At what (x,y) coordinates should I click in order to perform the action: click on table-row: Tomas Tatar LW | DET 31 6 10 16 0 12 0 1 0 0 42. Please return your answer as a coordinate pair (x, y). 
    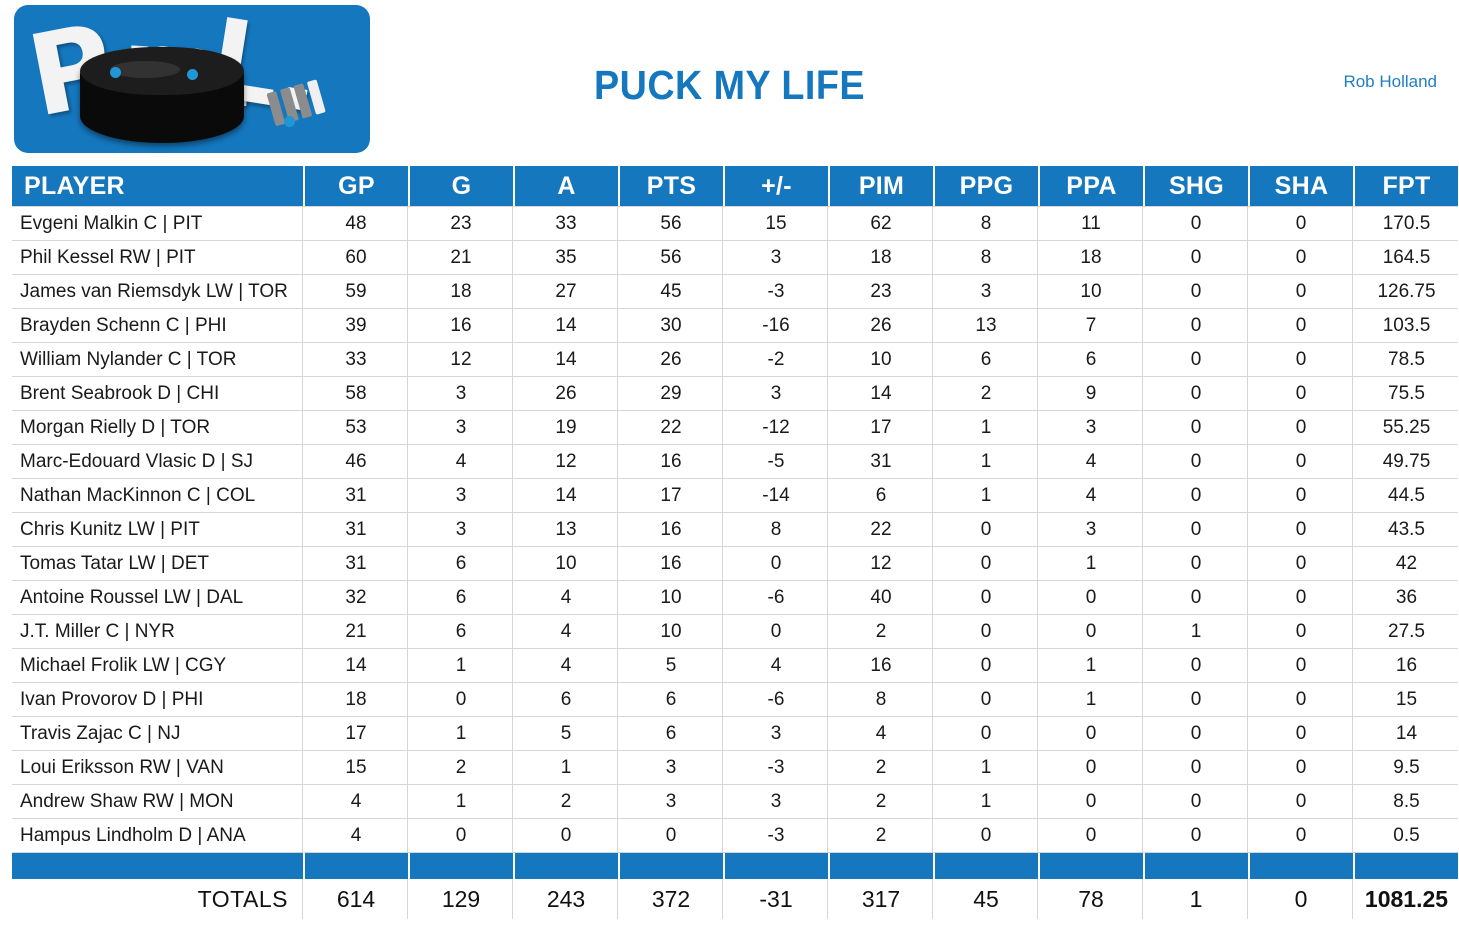
    Looking at the image, I should click on (735, 564).